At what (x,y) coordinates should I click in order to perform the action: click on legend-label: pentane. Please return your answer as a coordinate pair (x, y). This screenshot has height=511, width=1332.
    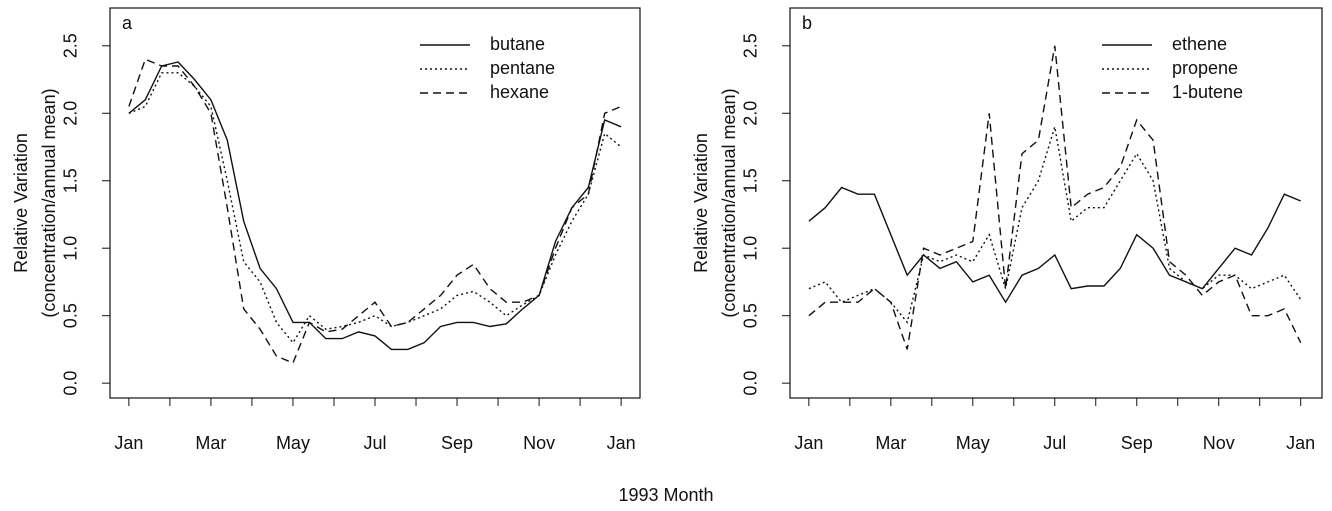
    Looking at the image, I should click on (522, 68).